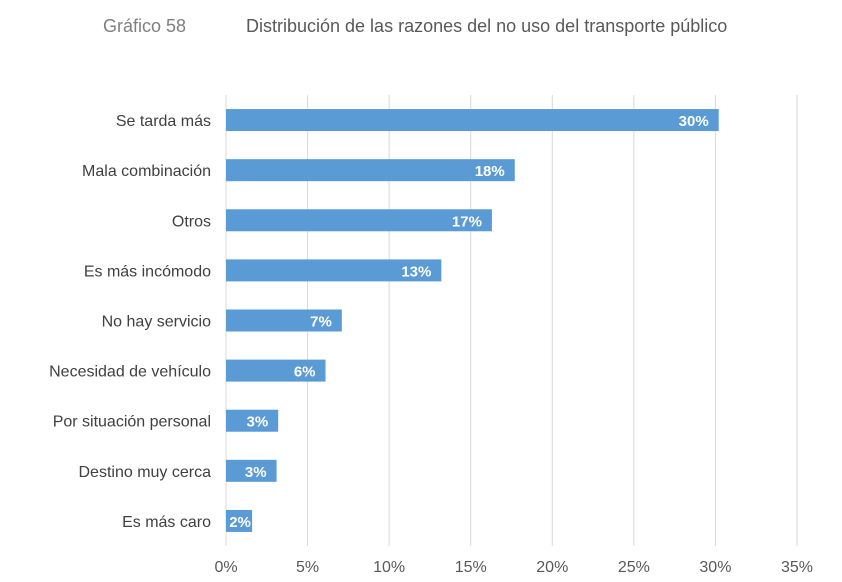 The height and width of the screenshot is (582, 842). Describe the element at coordinates (130, 372) in the screenshot. I see `category-label: Necesidad de vehículo` at that location.